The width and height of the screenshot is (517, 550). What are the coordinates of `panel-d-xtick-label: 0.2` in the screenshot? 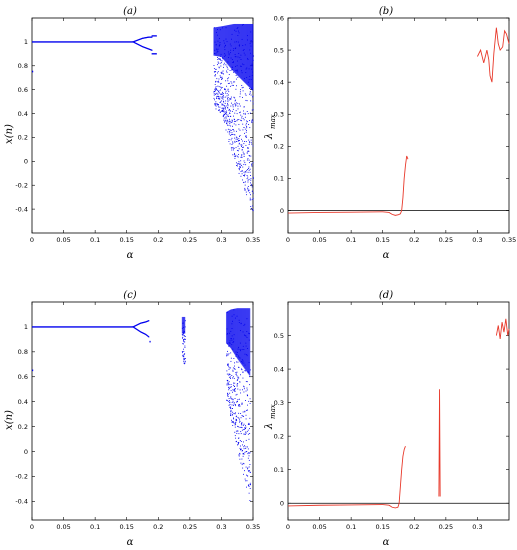 It's located at (414, 527).